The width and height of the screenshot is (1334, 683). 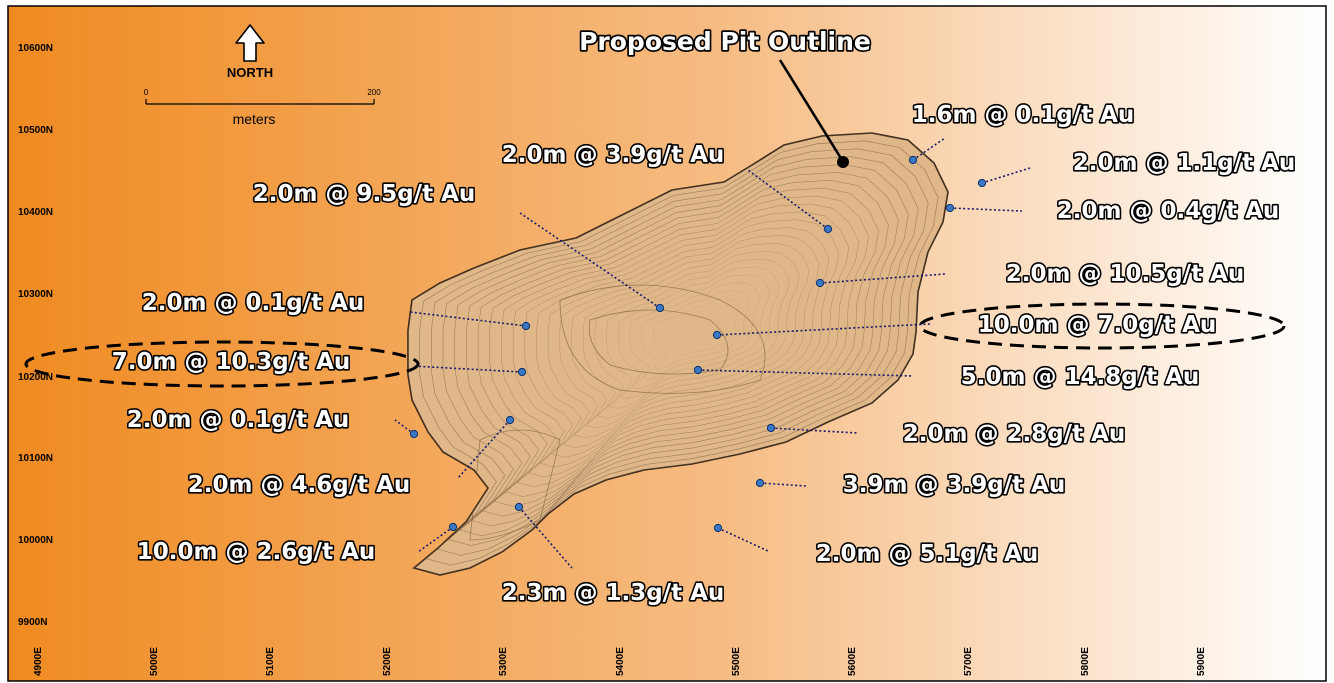 I want to click on title-pointer, so click(x=813, y=113).